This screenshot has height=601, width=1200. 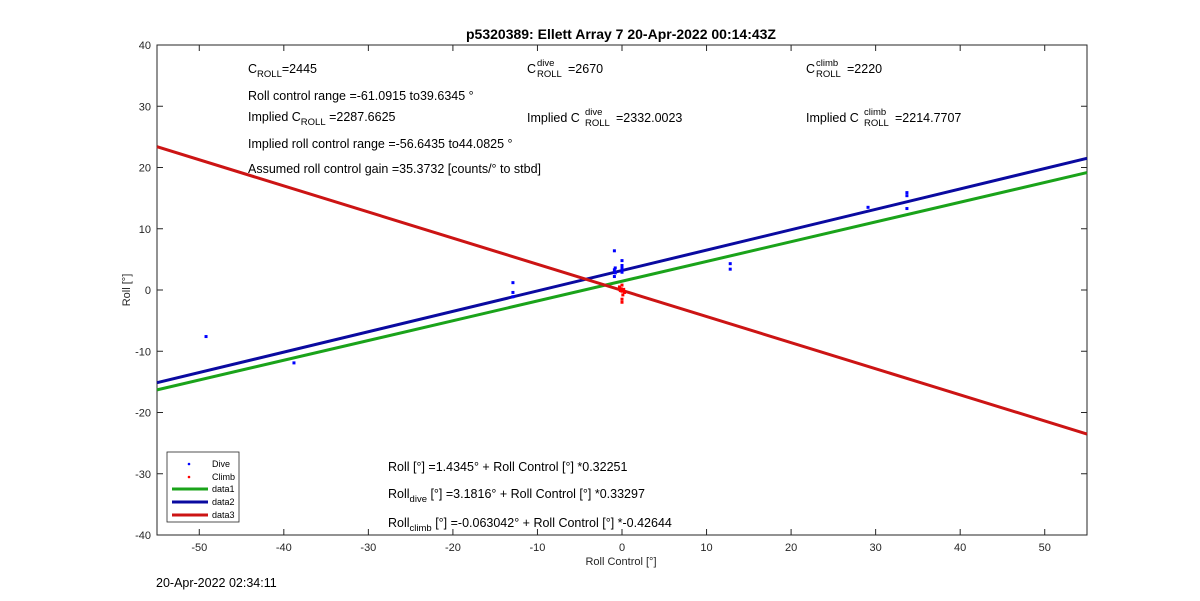 I want to click on roll-range-annotation: Roll control range =-61.0915 to39.6345 °, so click(x=361, y=96).